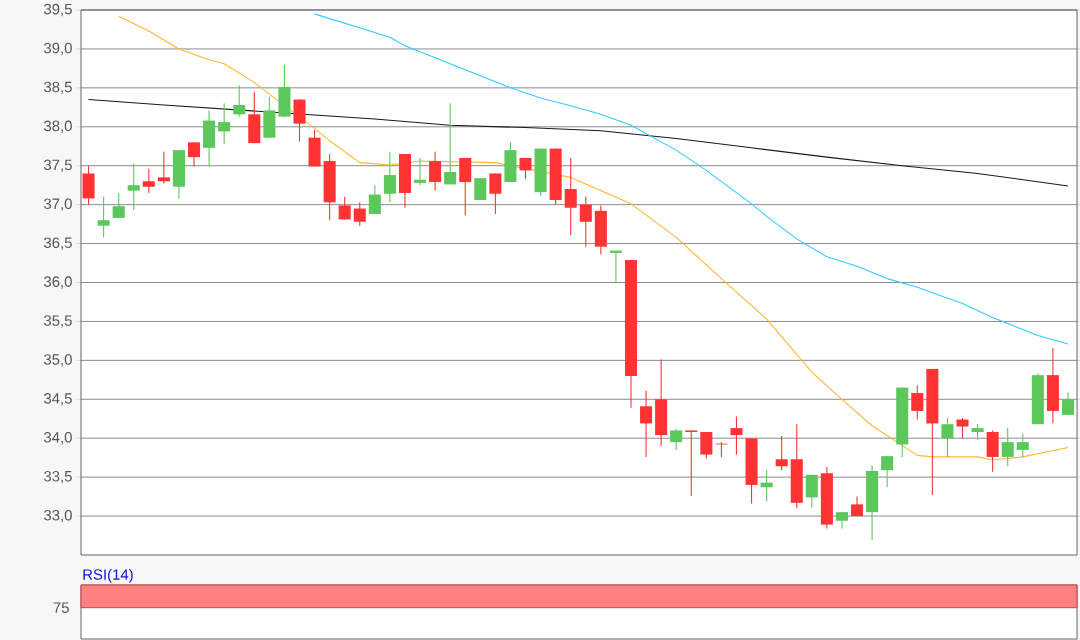  What do you see at coordinates (57, 438) in the screenshot?
I see `y-tick-label: 34,0` at bounding box center [57, 438].